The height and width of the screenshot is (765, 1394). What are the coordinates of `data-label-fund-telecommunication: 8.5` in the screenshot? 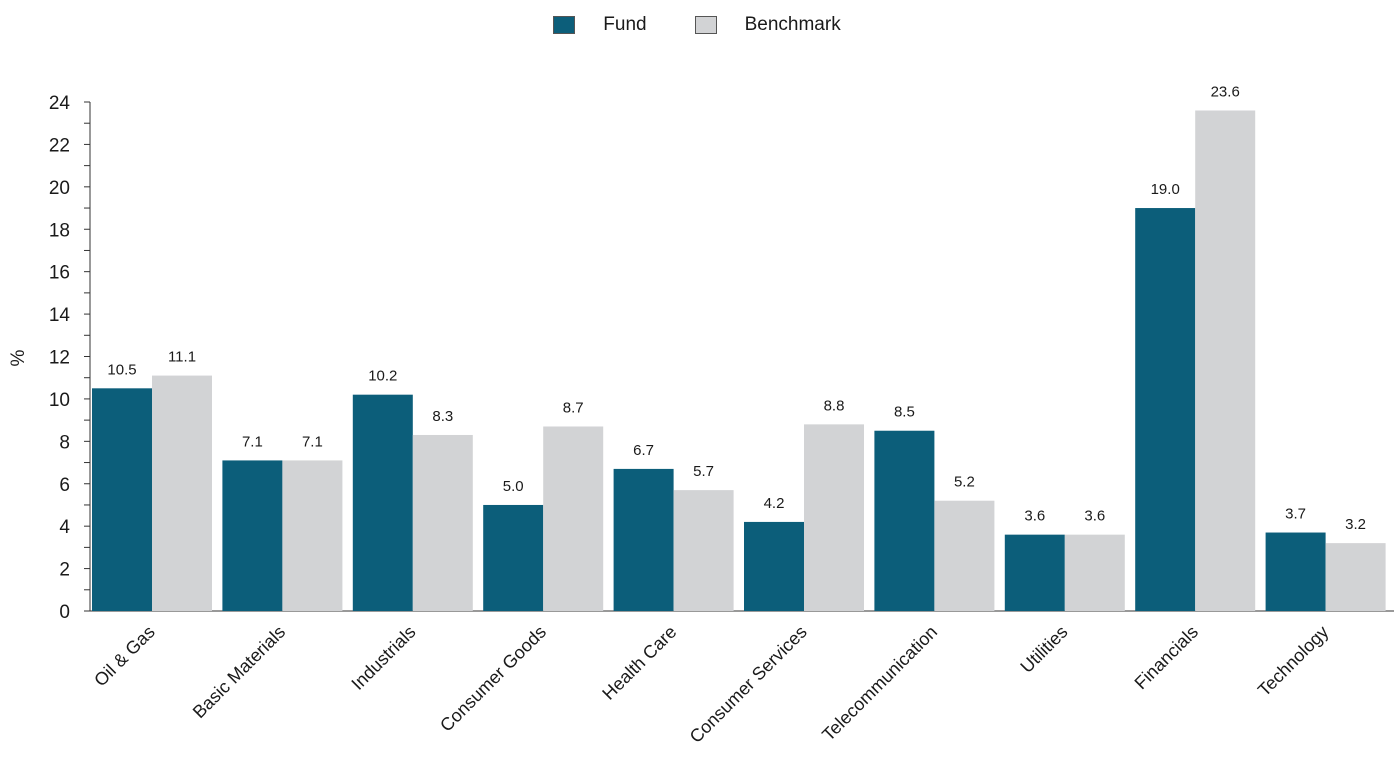 It's located at (904, 412).